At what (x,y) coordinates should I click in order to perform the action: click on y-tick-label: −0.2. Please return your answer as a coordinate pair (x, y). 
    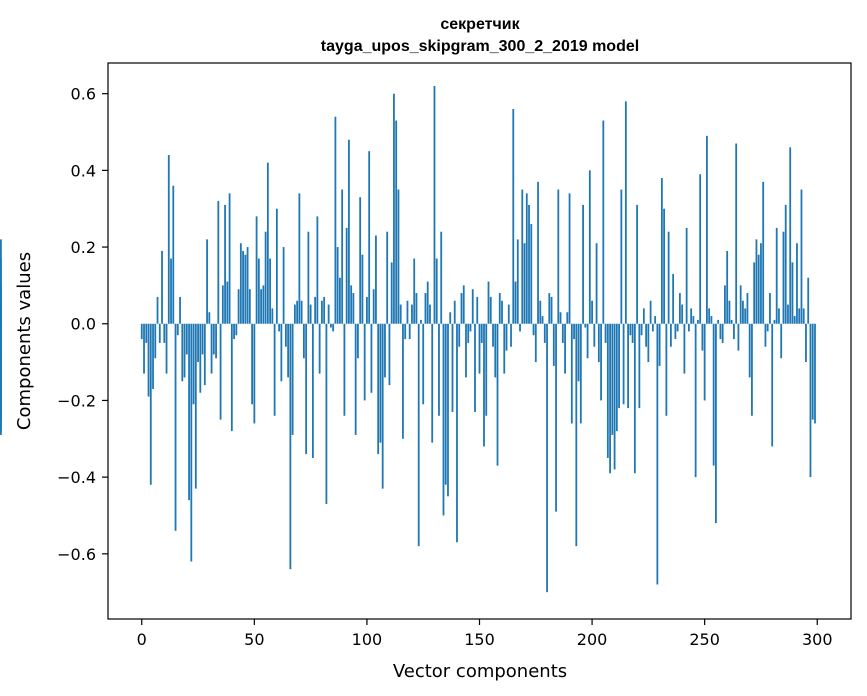
    Looking at the image, I should click on (76, 400).